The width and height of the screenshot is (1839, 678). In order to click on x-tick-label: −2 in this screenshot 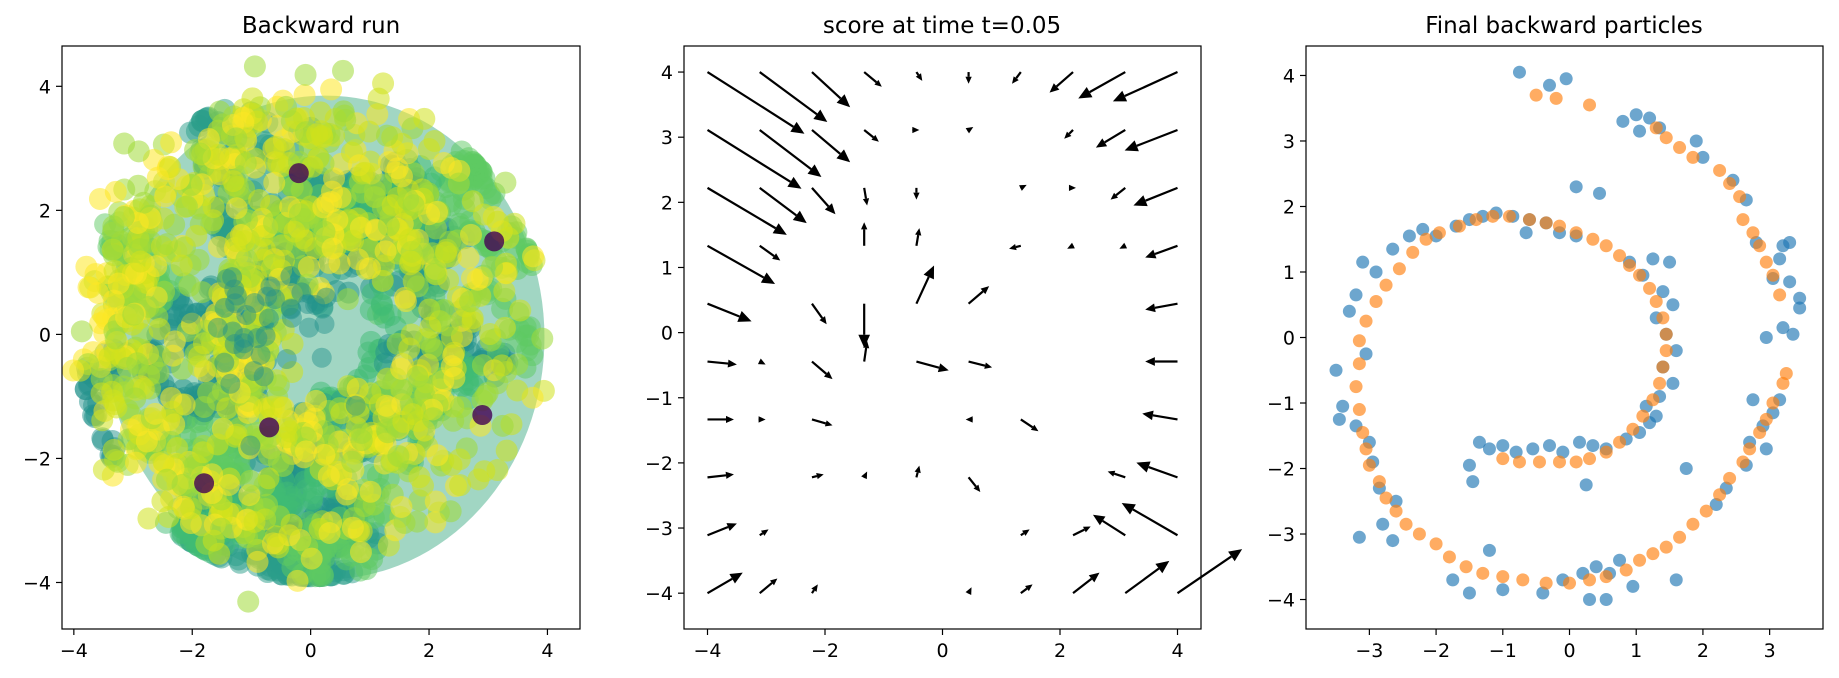, I will do `click(192, 651)`.